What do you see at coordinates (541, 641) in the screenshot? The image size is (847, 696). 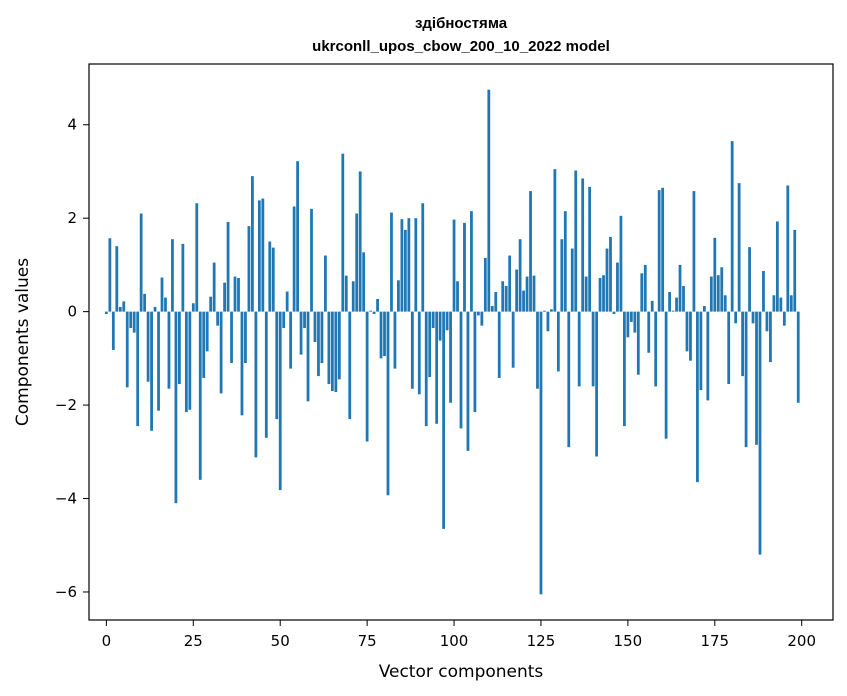 I see `x-tick-label: 125` at bounding box center [541, 641].